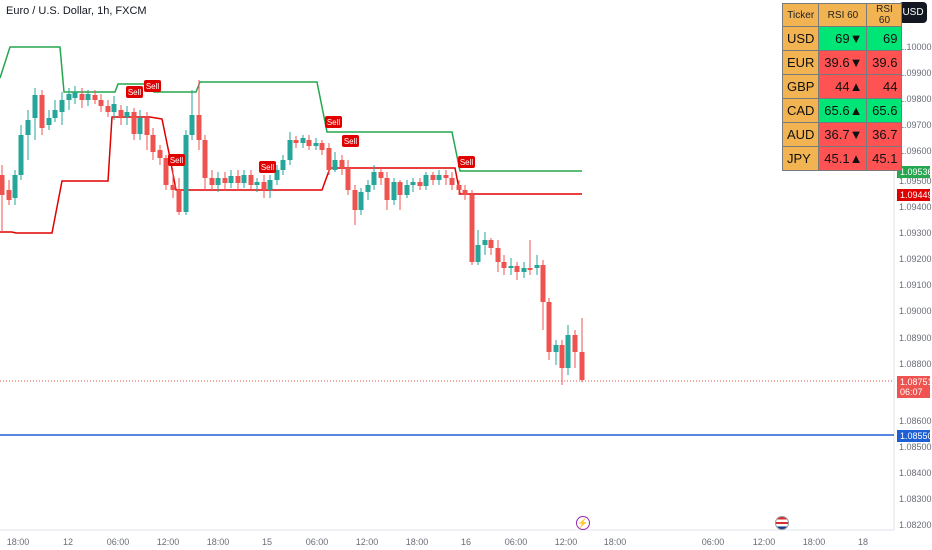  Describe the element at coordinates (915, 125) in the screenshot. I see `price-tick: 1.09700` at that location.